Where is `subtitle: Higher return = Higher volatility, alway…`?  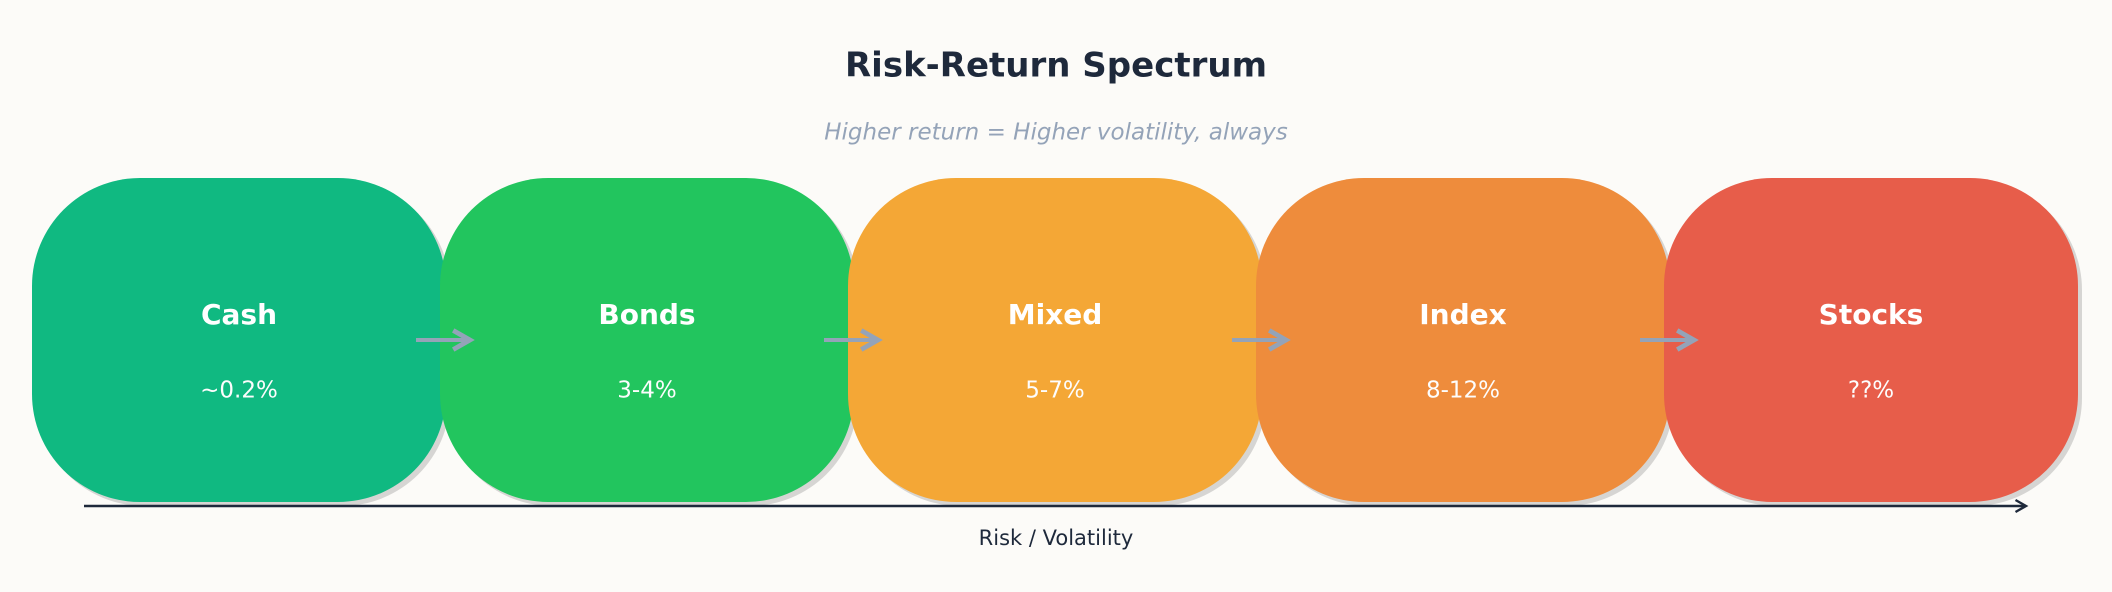 subtitle: Higher return = Higher volatility, alway… is located at coordinates (1056, 133).